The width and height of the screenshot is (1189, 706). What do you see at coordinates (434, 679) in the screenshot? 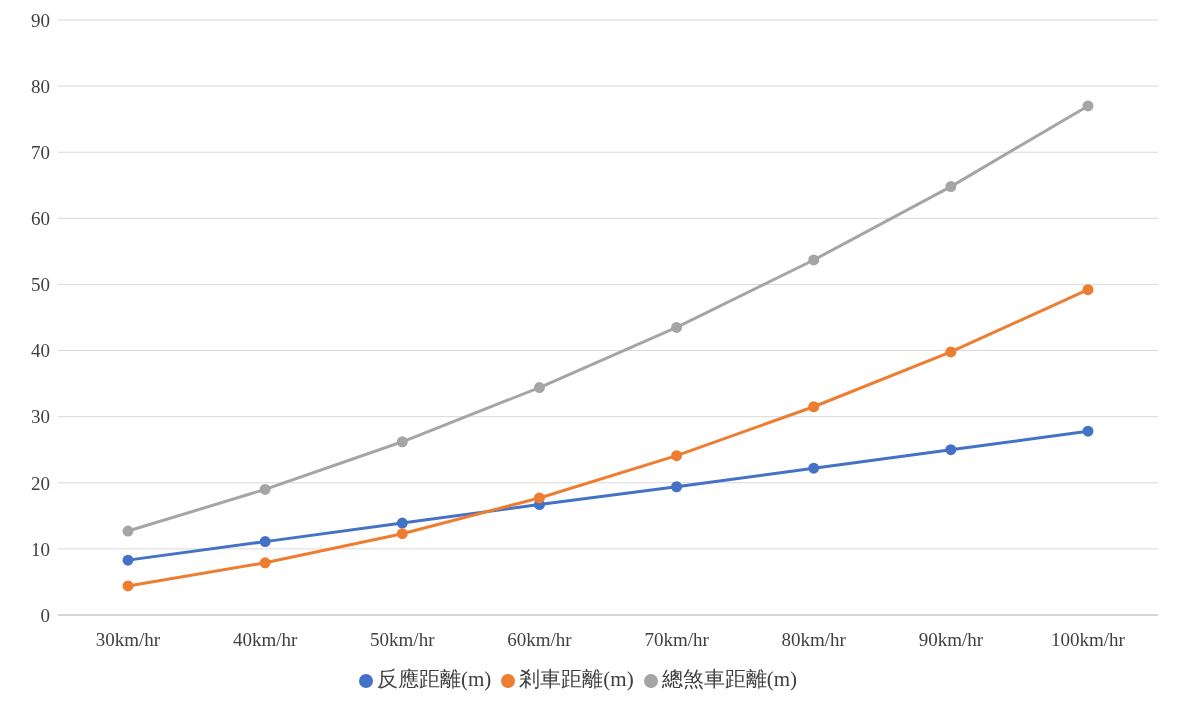
I see `legend-label: 反應距離(m)` at bounding box center [434, 679].